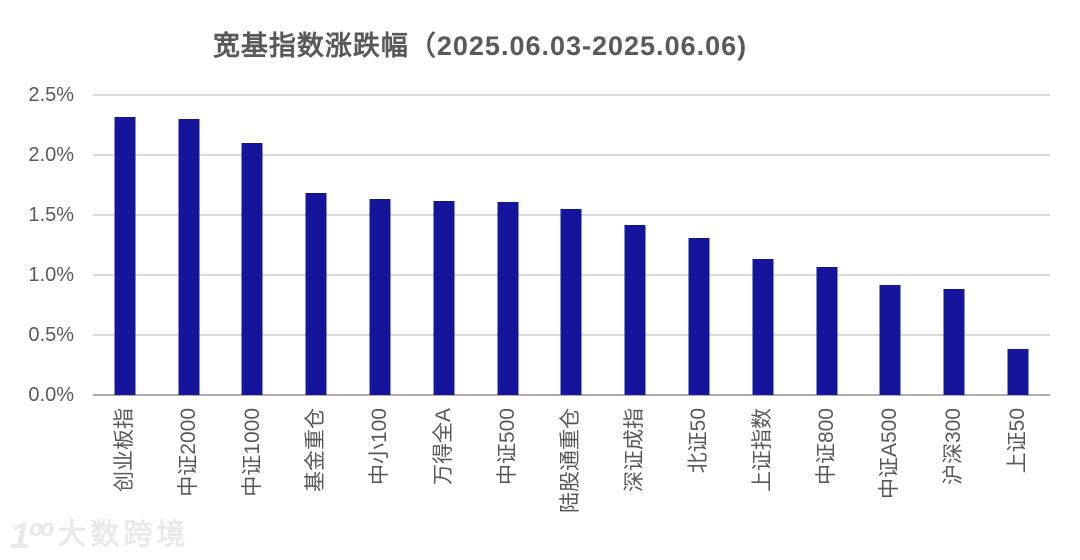 The height and width of the screenshot is (560, 1080). I want to click on y-axis-tick-label: 0.5%, so click(51, 335).